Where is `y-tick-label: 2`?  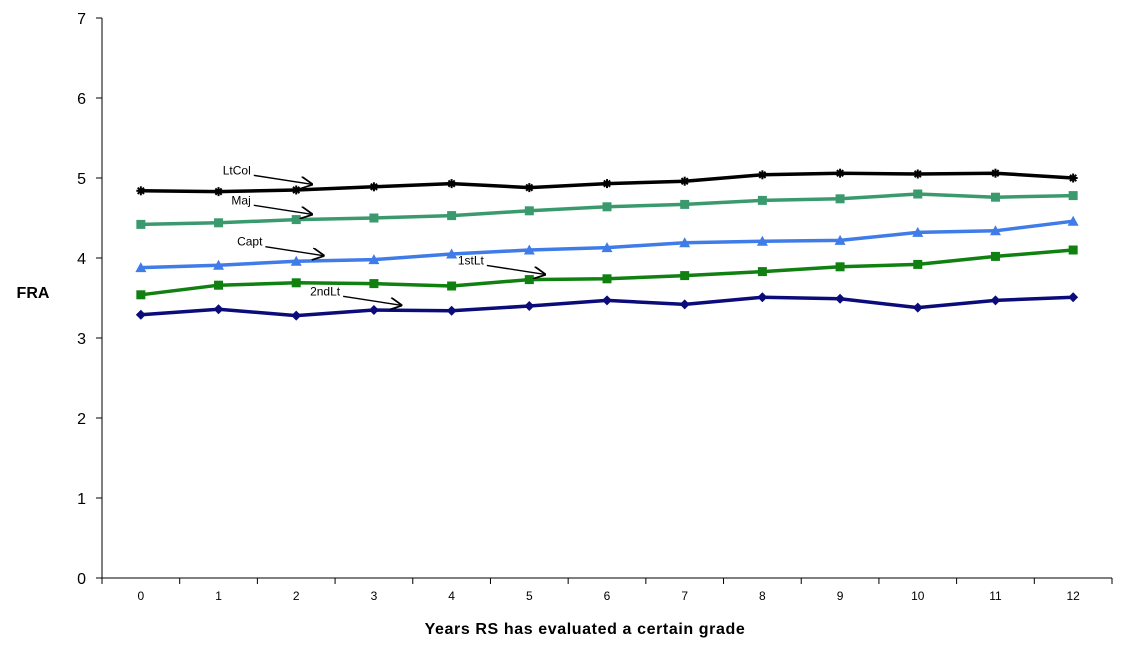
y-tick-label: 2 is located at coordinates (81, 419).